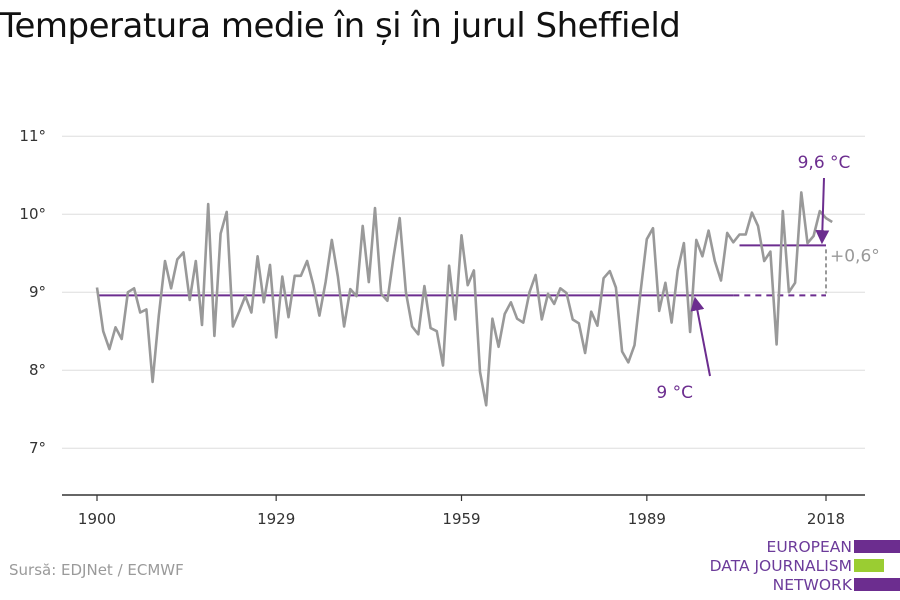 The image size is (900, 600). I want to click on x-tick-label: 2018, so click(826, 519).